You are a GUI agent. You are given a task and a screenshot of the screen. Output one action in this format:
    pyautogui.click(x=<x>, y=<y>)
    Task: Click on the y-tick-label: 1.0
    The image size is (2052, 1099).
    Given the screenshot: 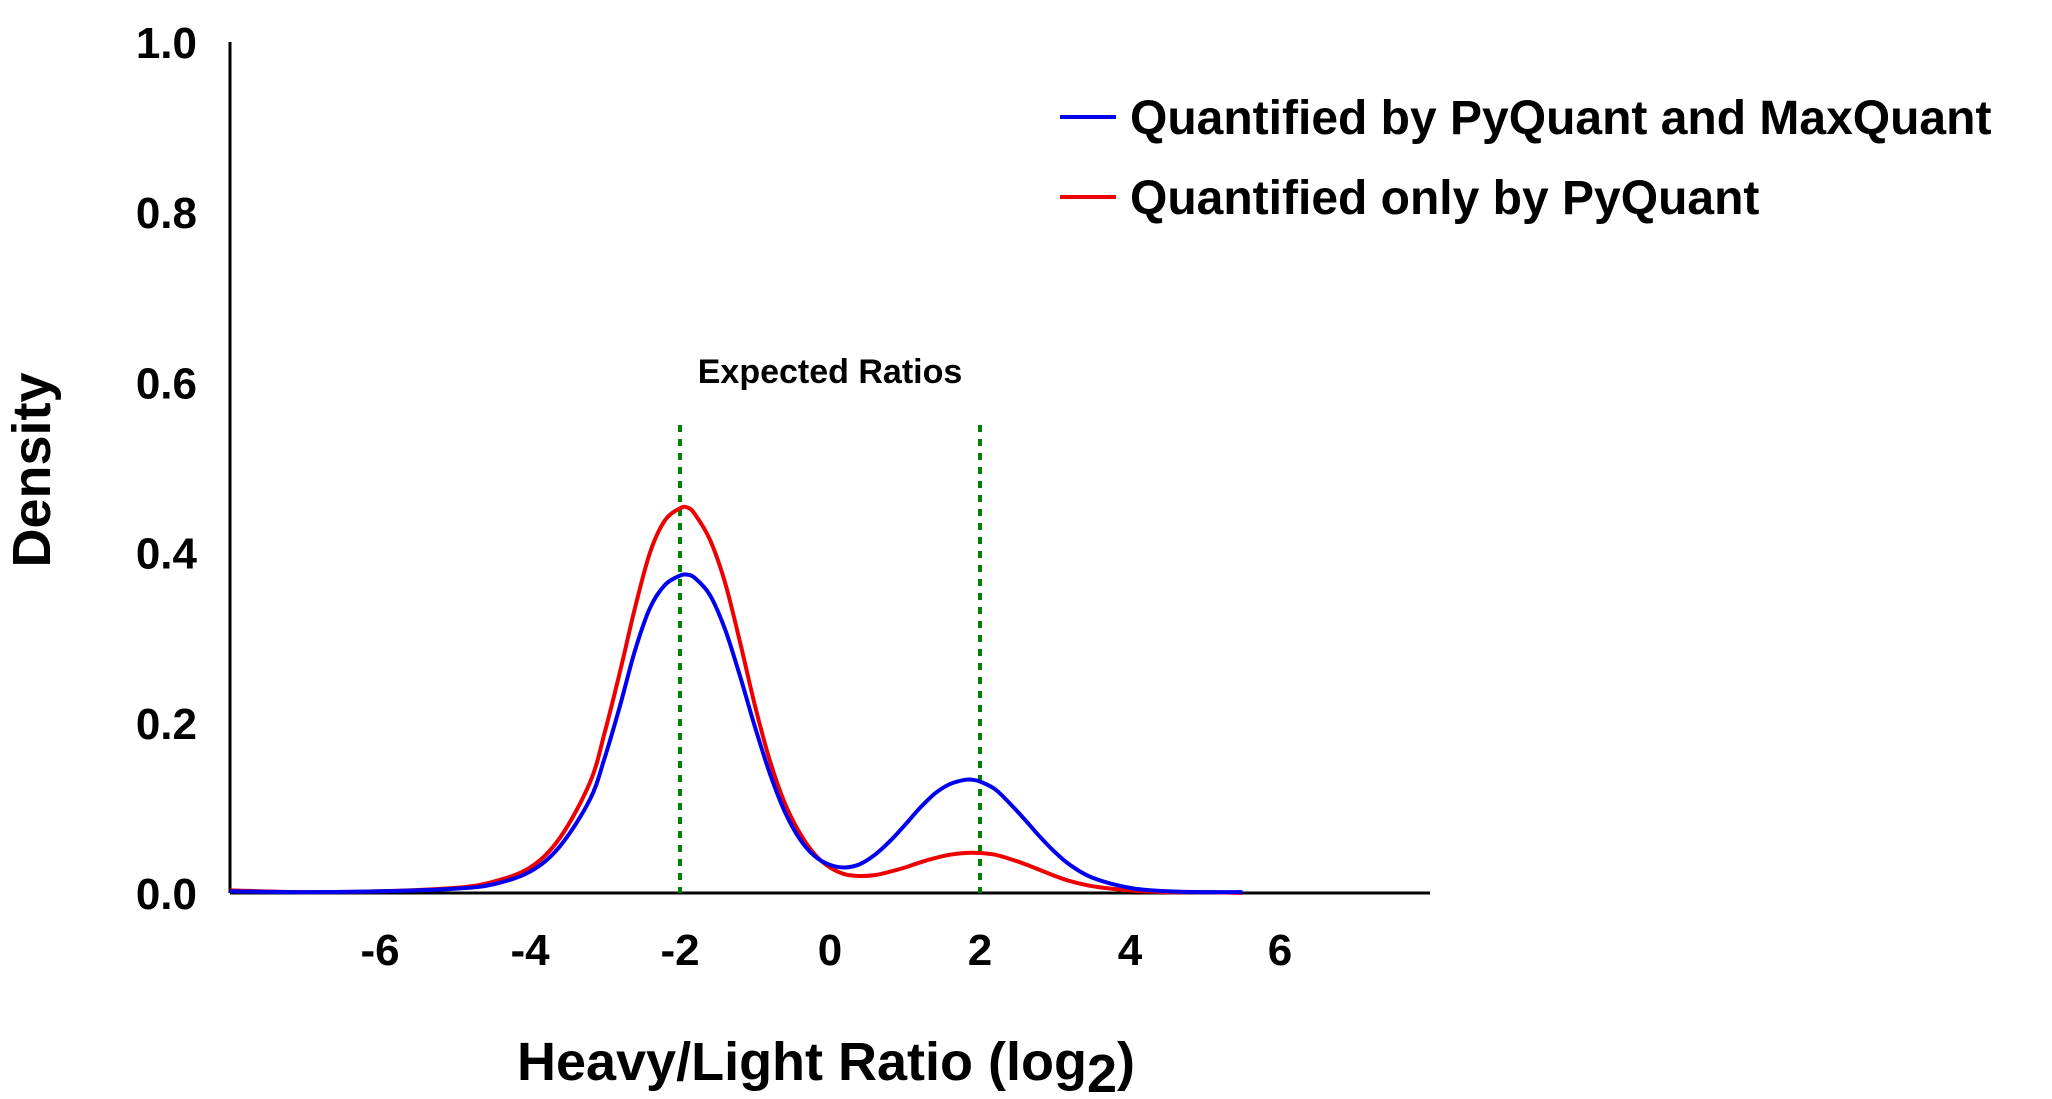 What is the action you would take?
    pyautogui.click(x=166, y=43)
    